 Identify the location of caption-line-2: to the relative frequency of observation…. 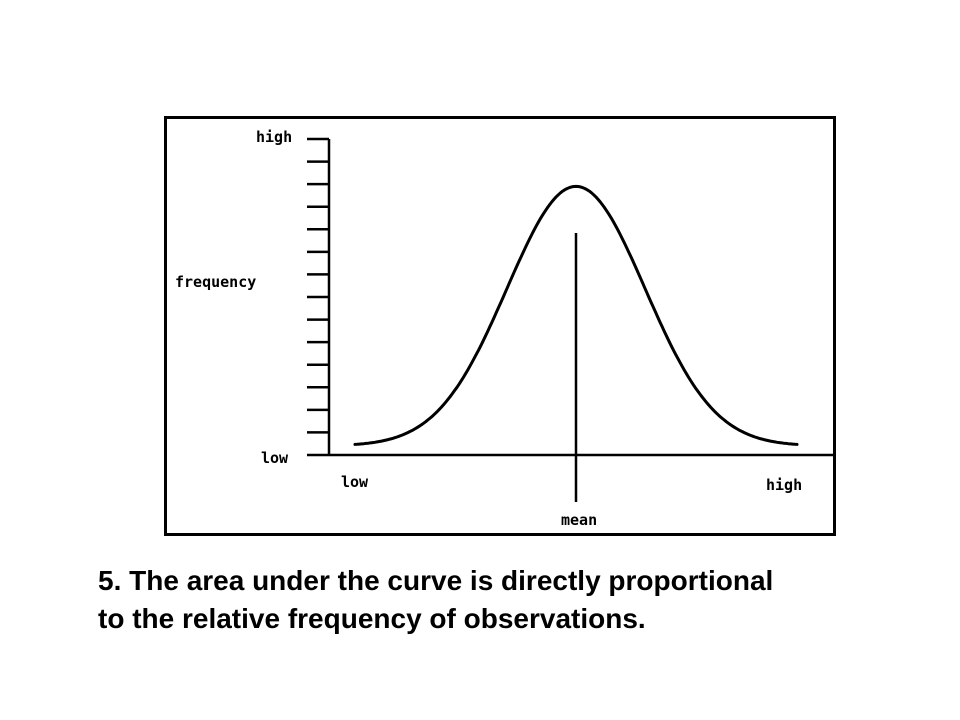
(372, 618).